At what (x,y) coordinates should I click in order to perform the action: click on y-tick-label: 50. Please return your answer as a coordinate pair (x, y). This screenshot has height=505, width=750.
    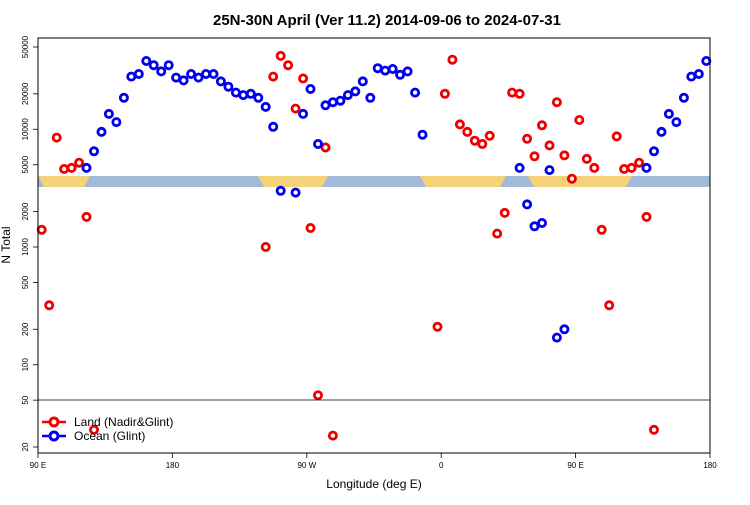
    Looking at the image, I should click on (25, 399).